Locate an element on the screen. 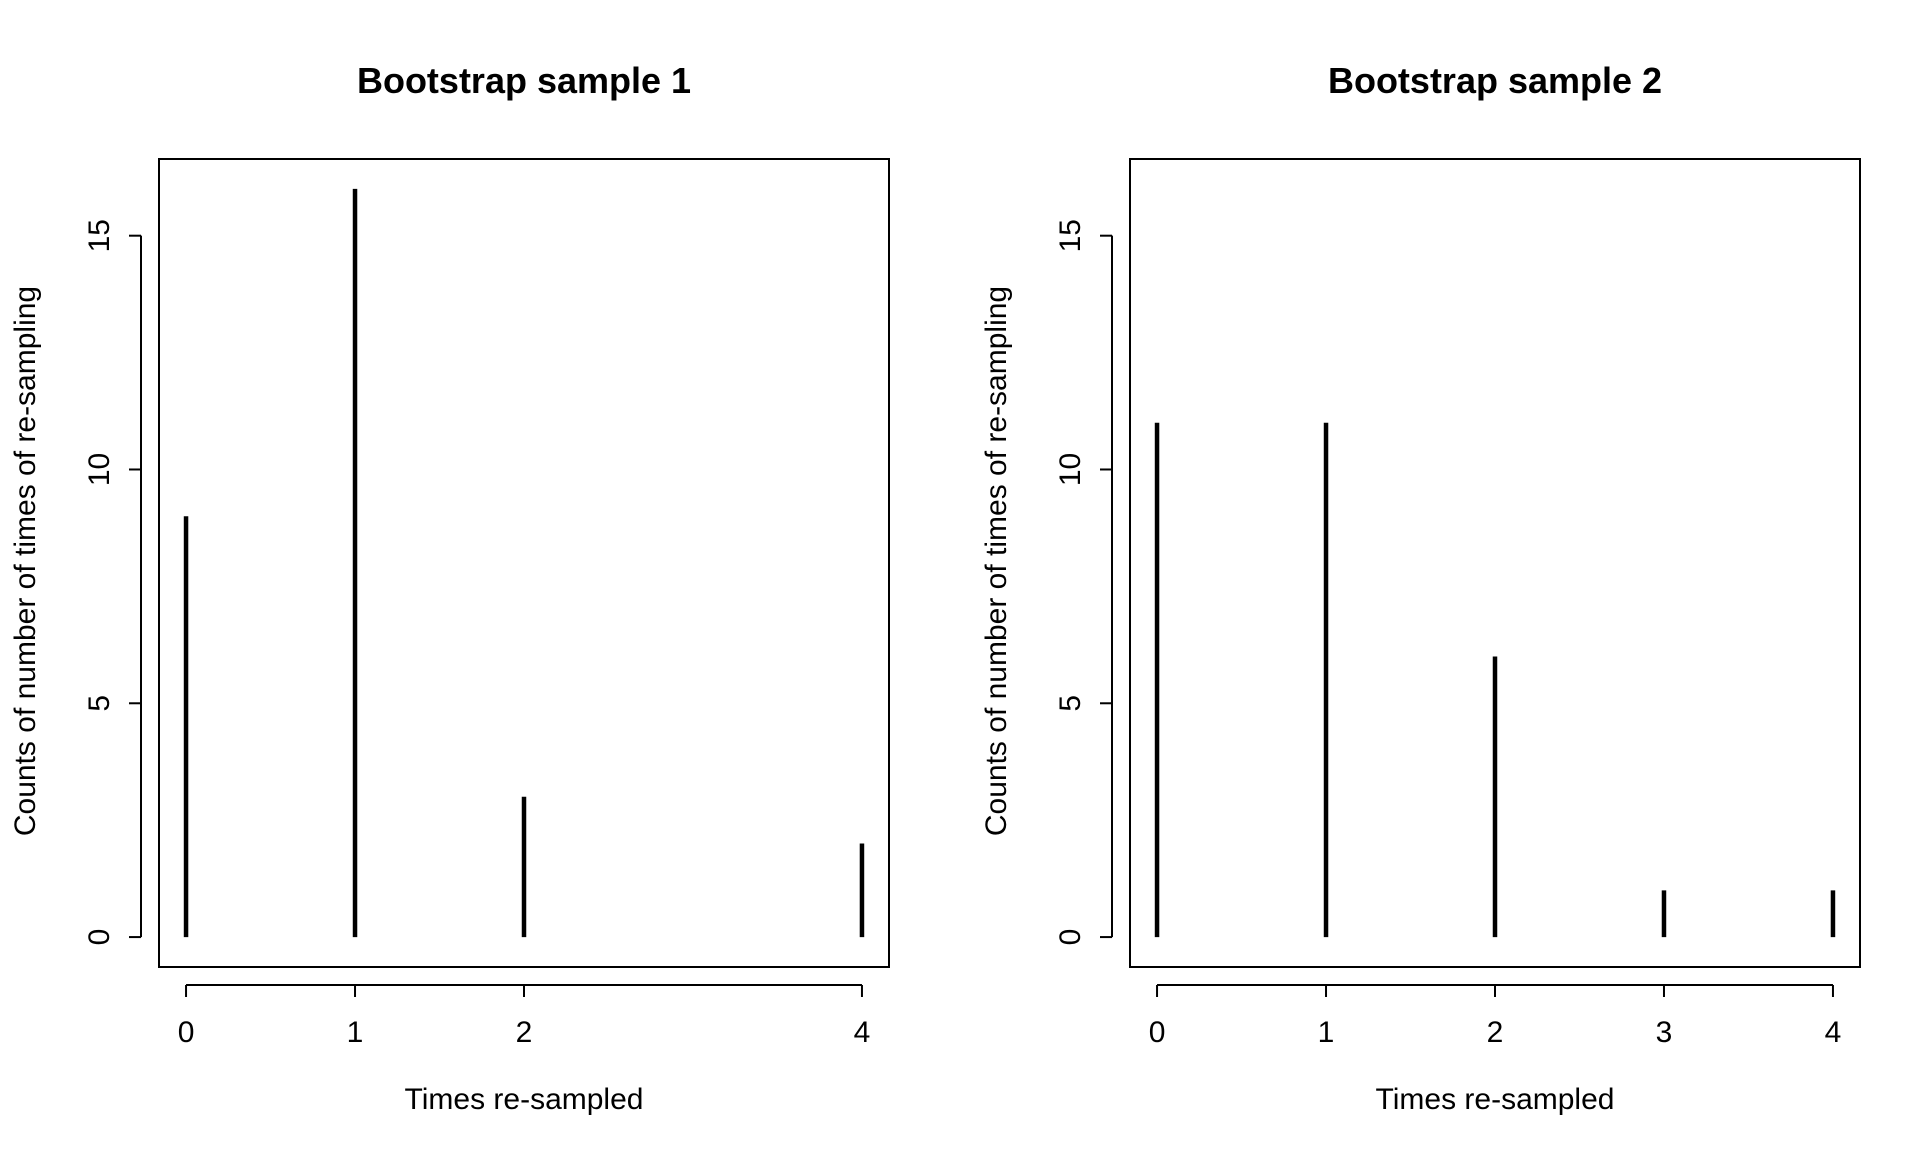 The image size is (1920, 1152). chart-title: Bootstrap sample 2 is located at coordinates (1495, 80).